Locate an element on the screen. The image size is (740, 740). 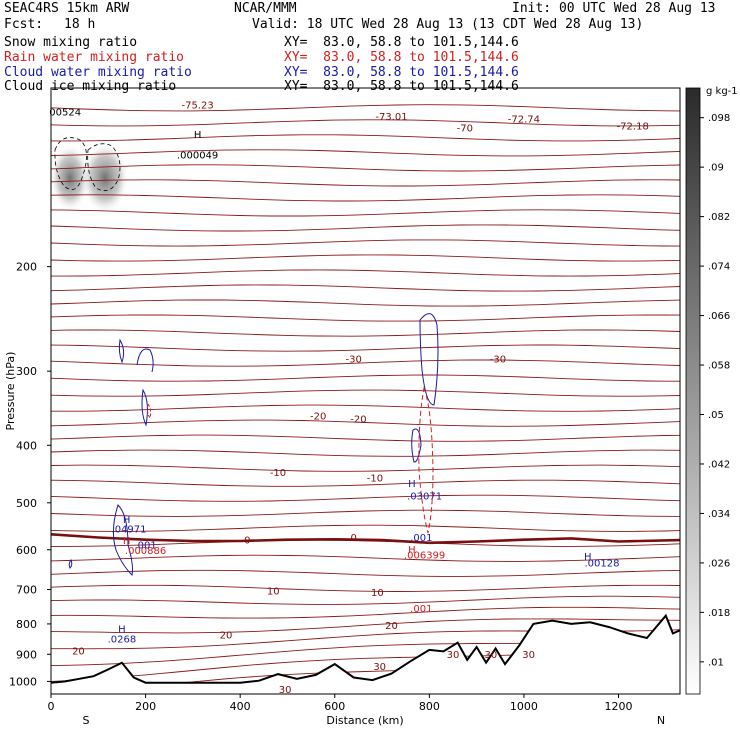
forecast-label: Fcst: is located at coordinates (24, 24).